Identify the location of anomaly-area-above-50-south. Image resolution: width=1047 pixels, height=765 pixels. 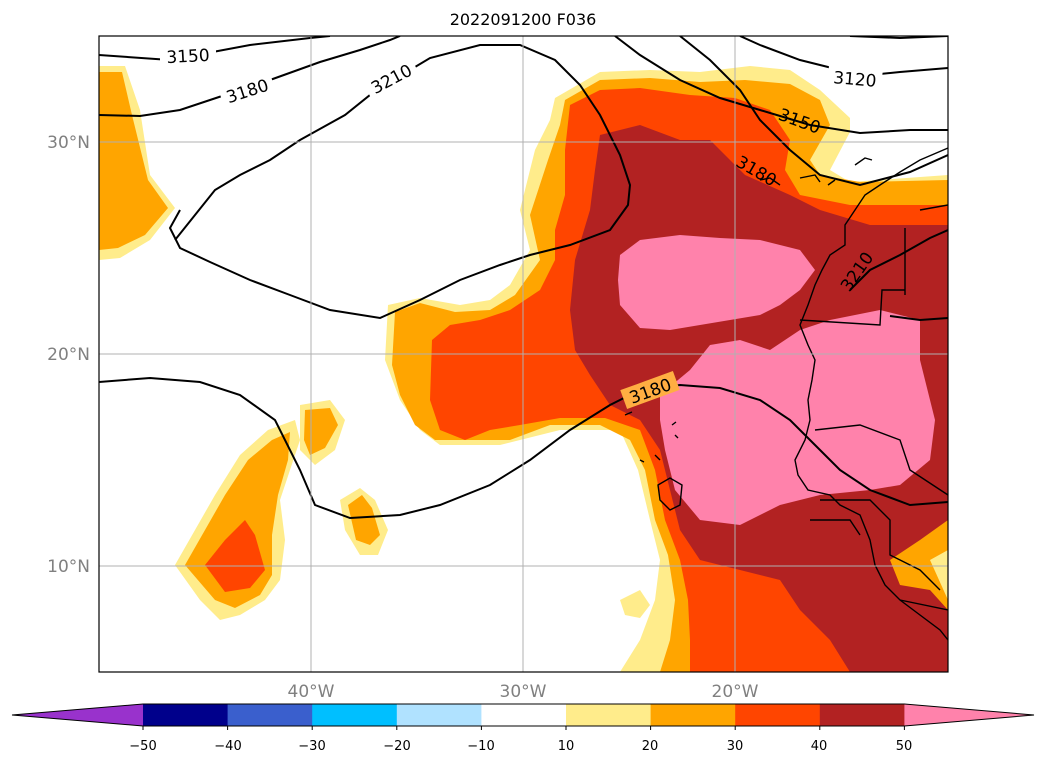
(797, 417).